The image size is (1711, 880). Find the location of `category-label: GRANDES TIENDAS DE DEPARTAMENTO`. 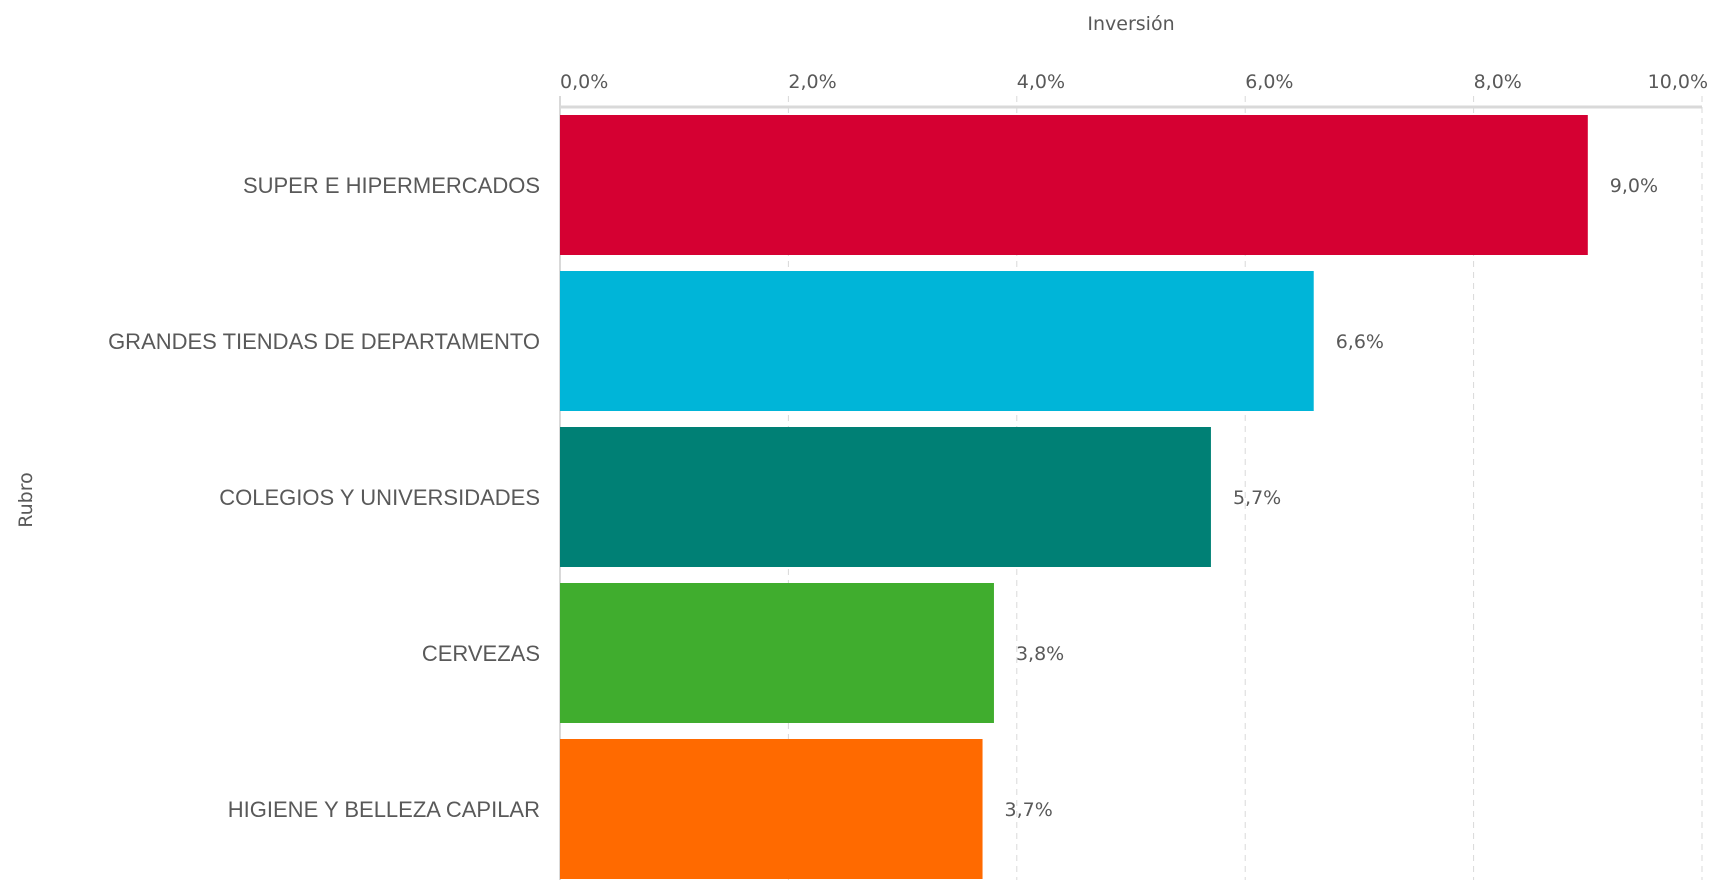

category-label: GRANDES TIENDAS DE DEPARTAMENTO is located at coordinates (324, 341).